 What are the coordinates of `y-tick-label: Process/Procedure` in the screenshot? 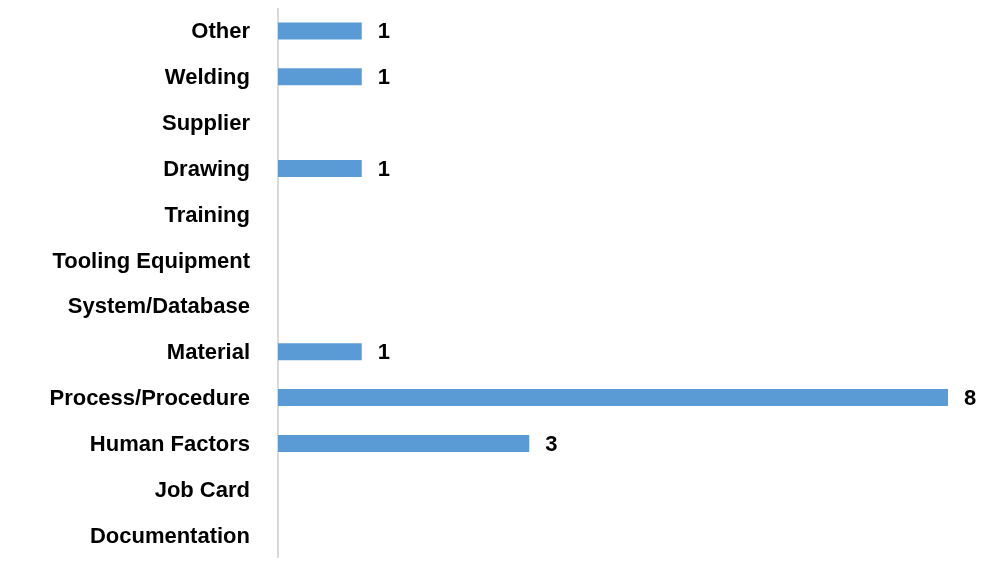 It's located at (149, 398).